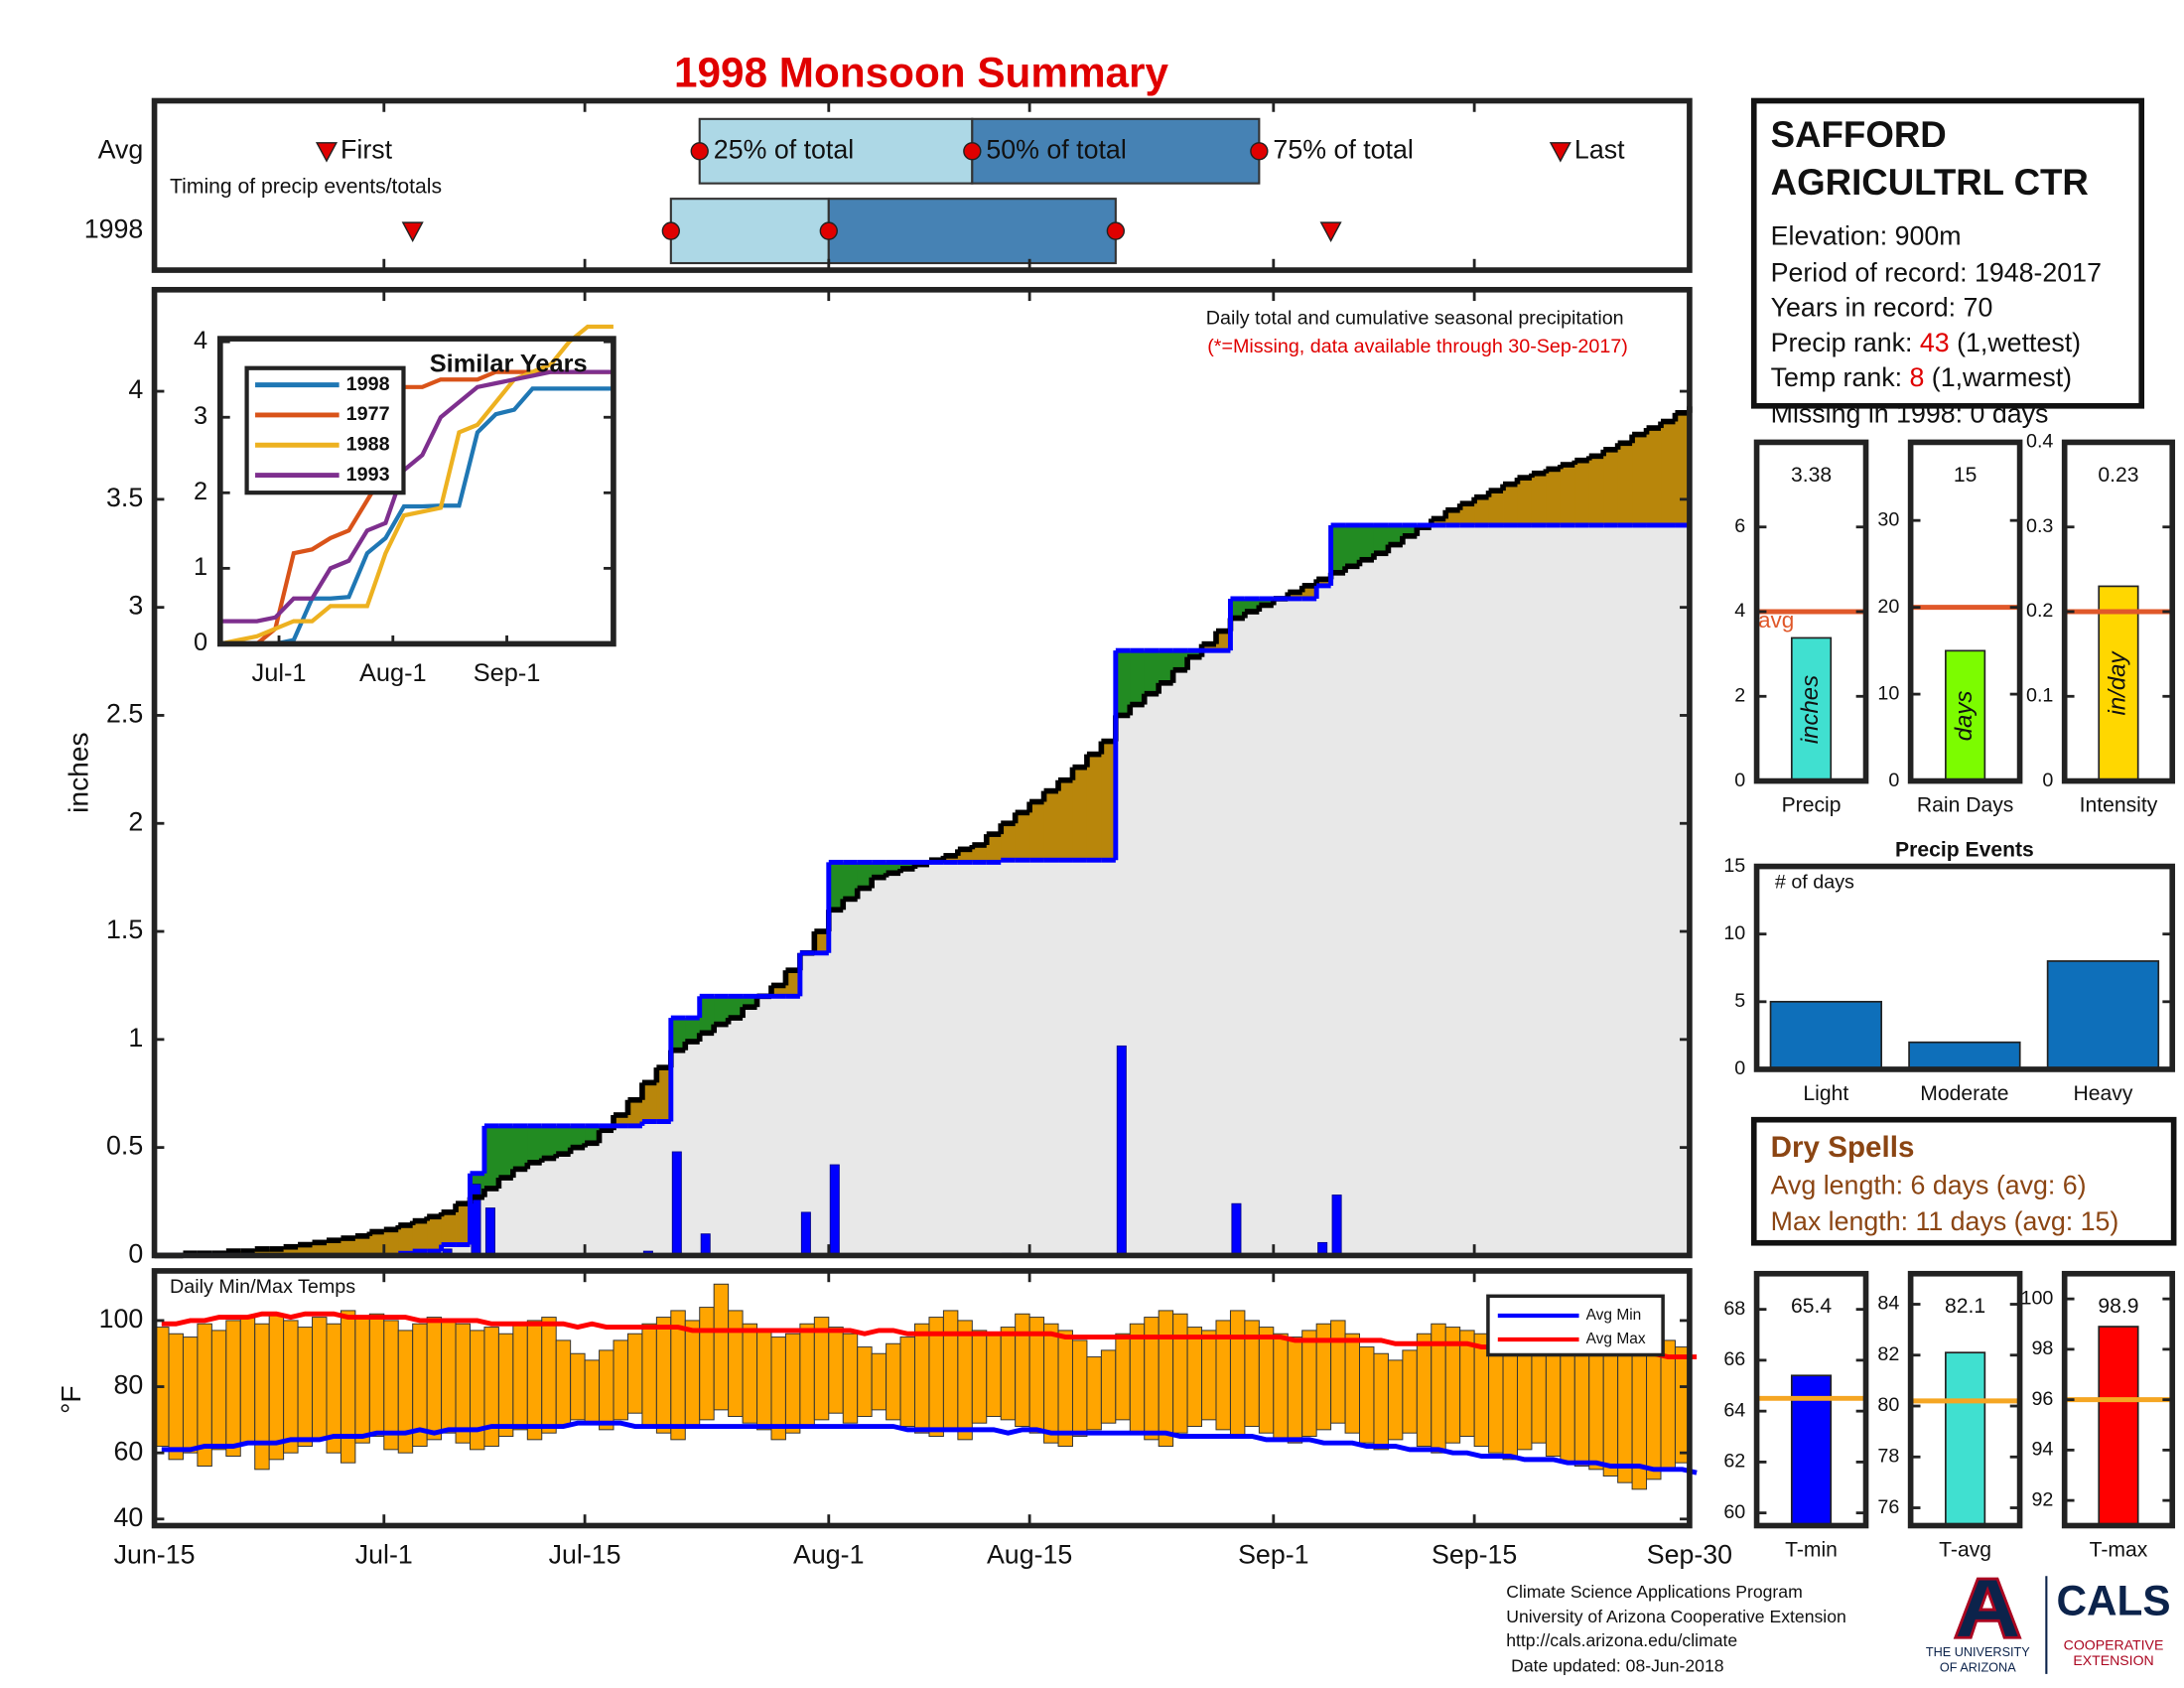 The image size is (2184, 1688). What do you see at coordinates (1614, 1315) in the screenshot?
I see `legend-label: Avg Min` at bounding box center [1614, 1315].